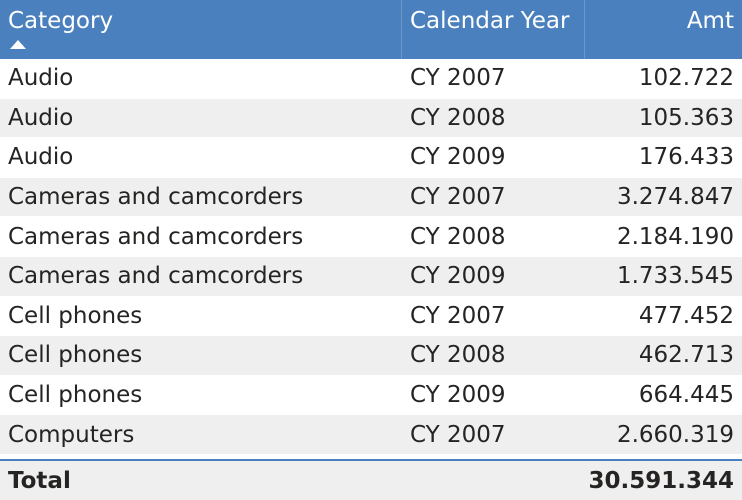  I want to click on sort-ascending-icon, so click(18, 44).